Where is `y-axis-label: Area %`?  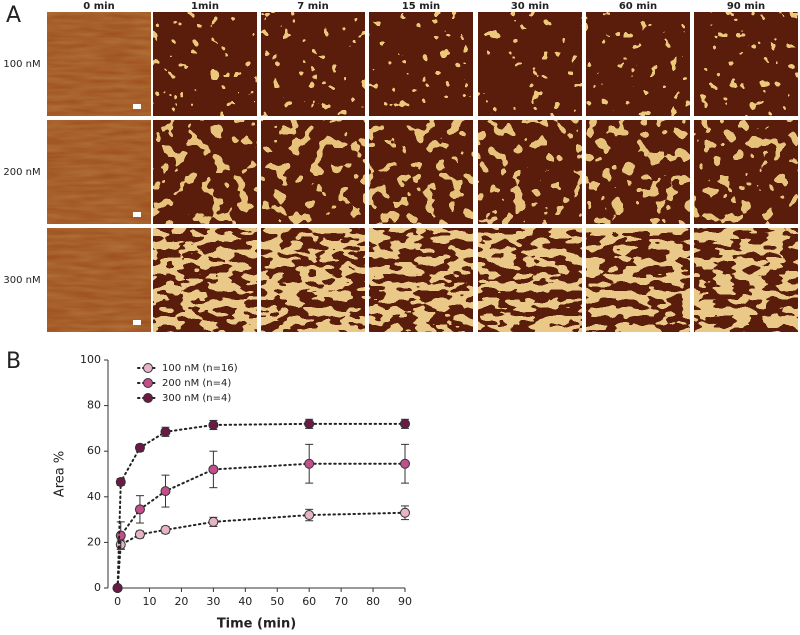 y-axis-label: Area % is located at coordinates (60, 474).